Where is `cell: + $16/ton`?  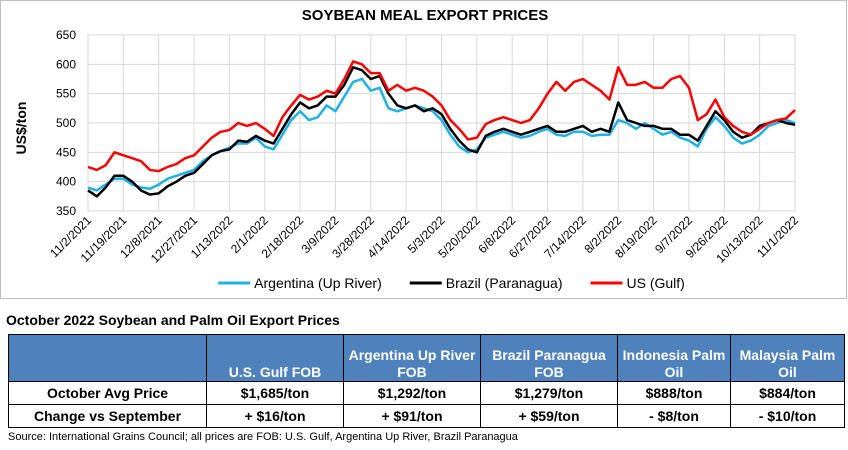 cell: + $16/ton is located at coordinates (275, 416).